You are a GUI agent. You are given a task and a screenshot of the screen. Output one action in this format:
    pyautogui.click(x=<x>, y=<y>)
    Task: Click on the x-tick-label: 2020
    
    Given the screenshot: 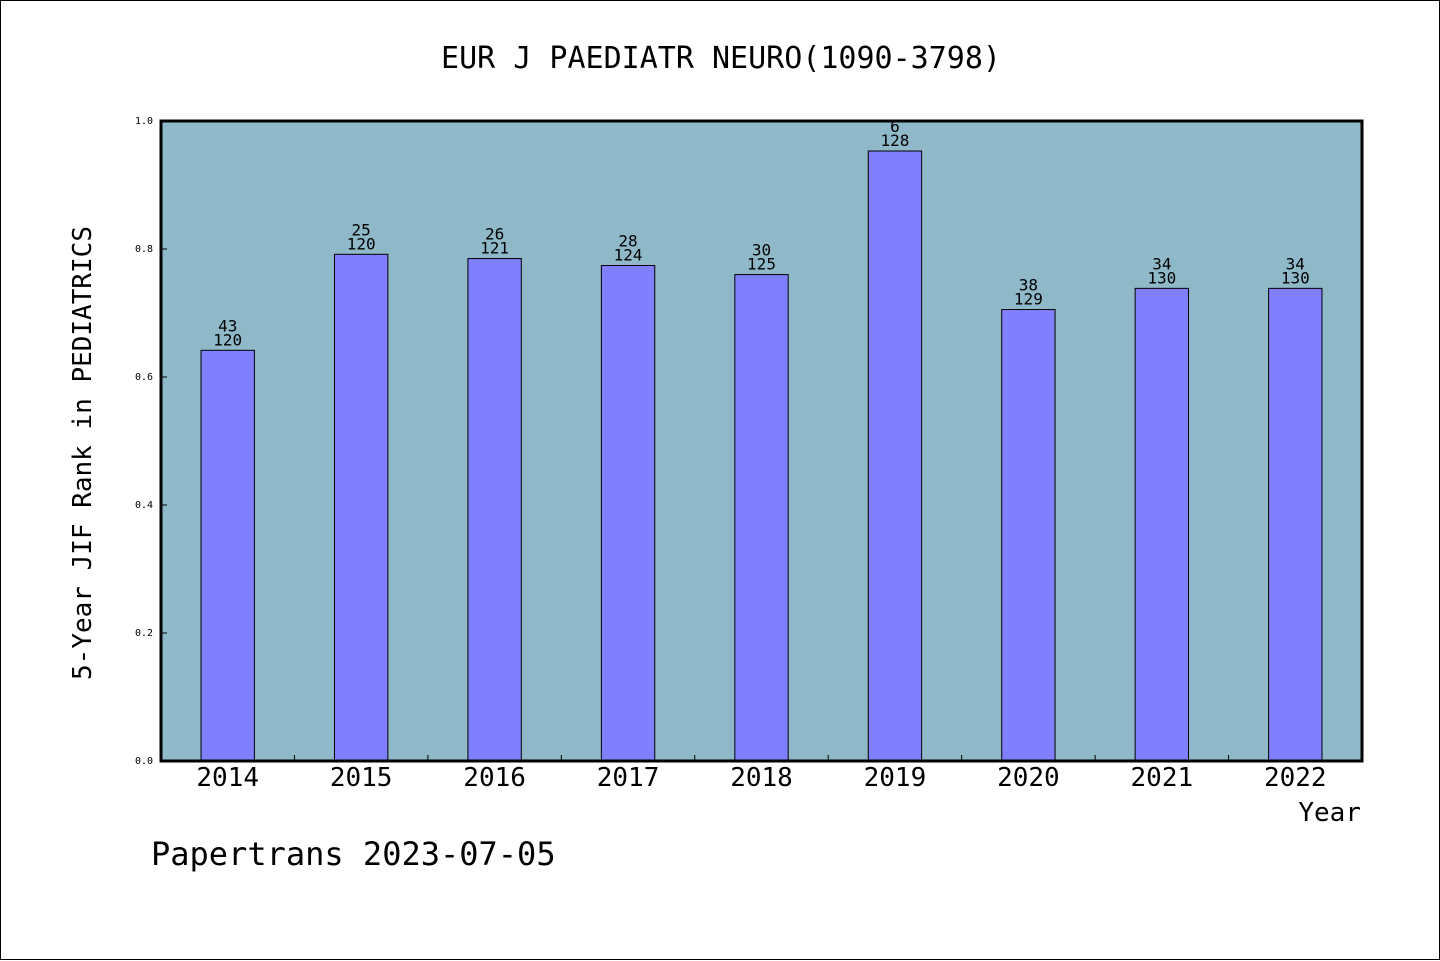 What is the action you would take?
    pyautogui.click(x=1028, y=778)
    